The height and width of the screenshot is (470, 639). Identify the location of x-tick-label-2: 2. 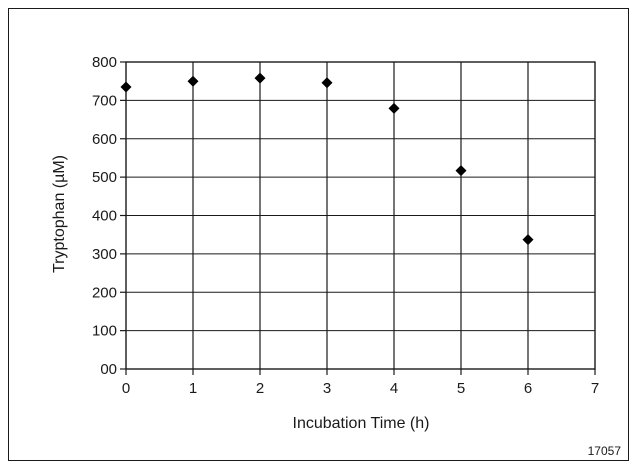
(260, 388).